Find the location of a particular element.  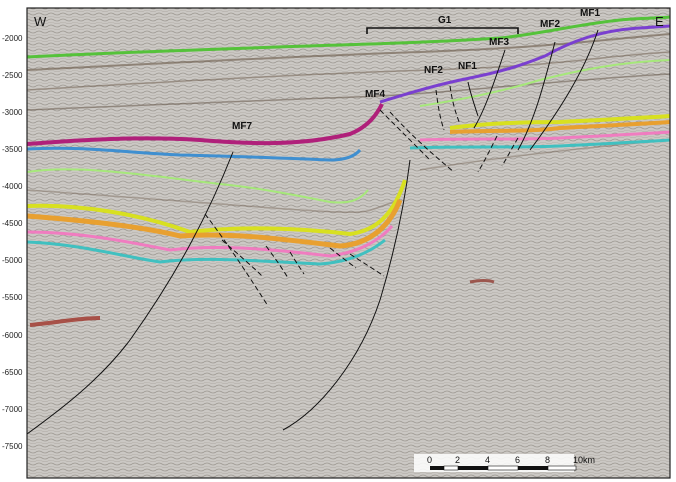

light-green-horizon-east is located at coordinates (544, 83).